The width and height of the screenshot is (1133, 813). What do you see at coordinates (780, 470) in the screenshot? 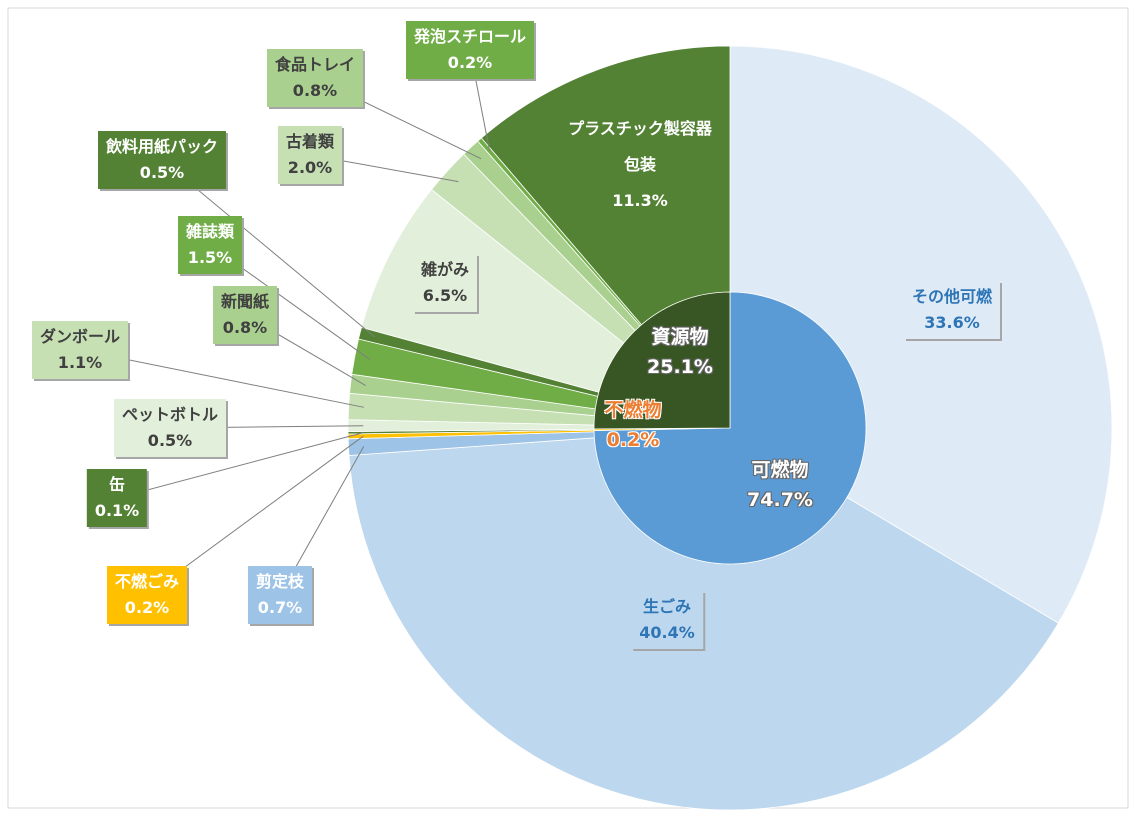
I see `category-label: 可燃物` at bounding box center [780, 470].